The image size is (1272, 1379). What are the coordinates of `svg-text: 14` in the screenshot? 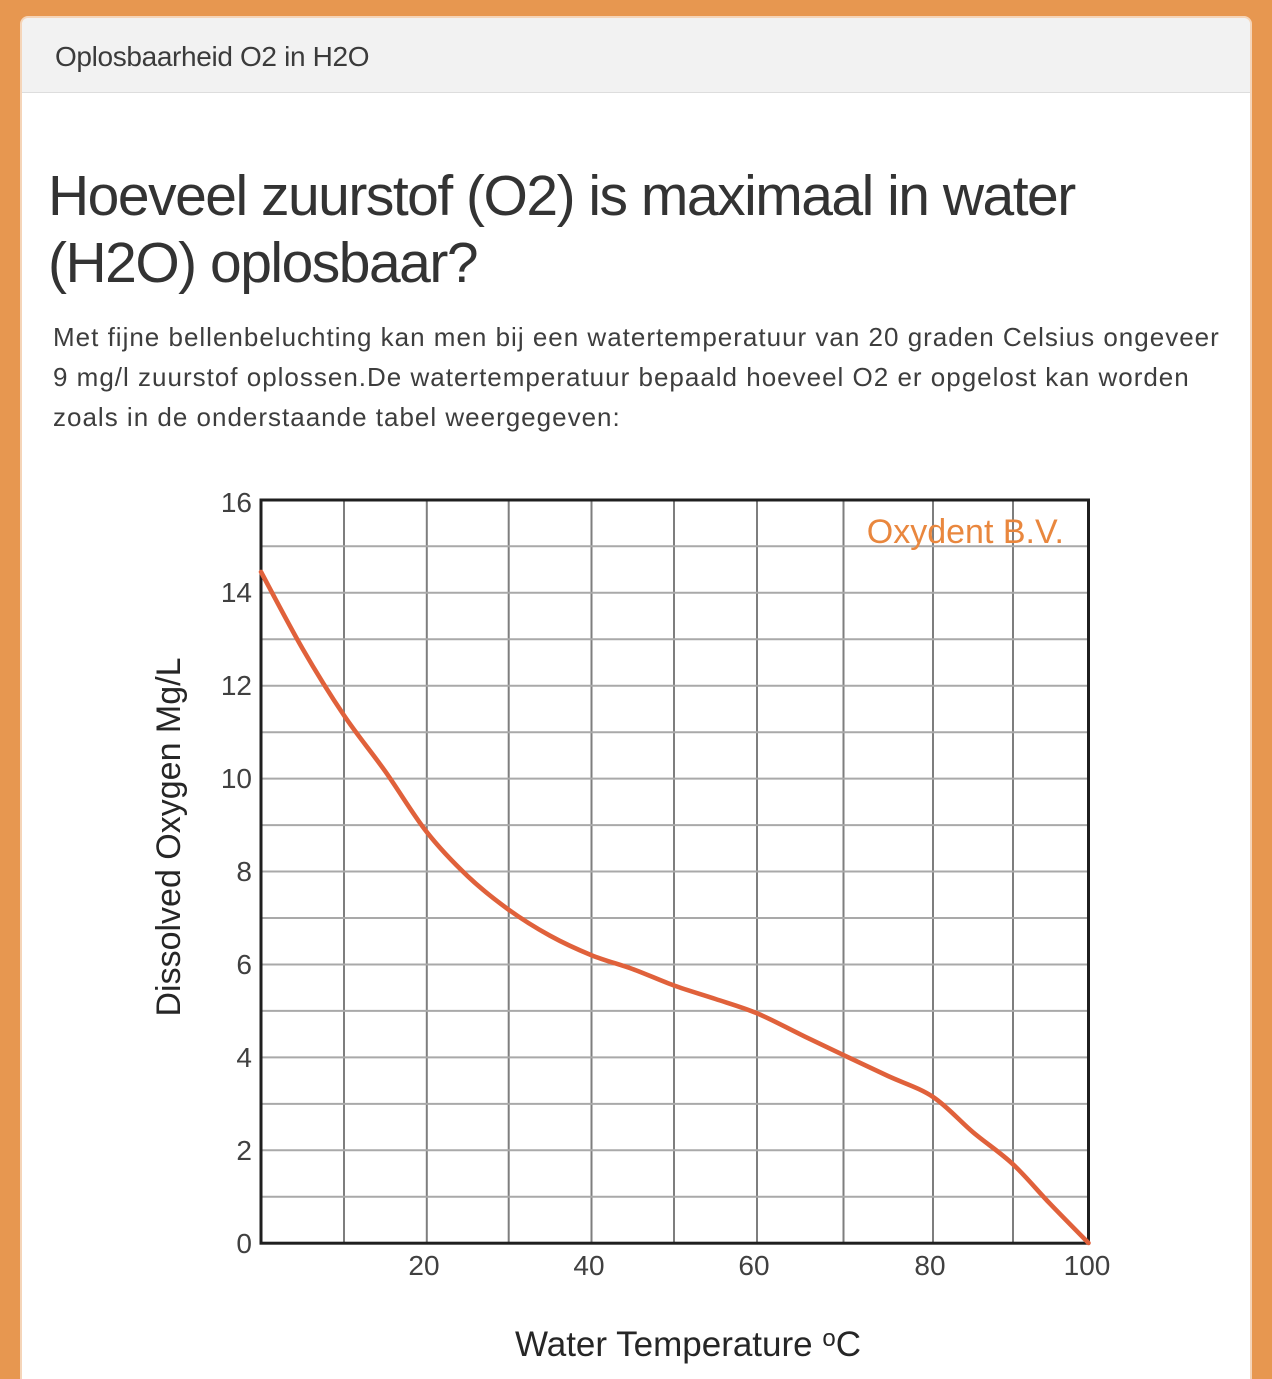 It's located at (236, 592).